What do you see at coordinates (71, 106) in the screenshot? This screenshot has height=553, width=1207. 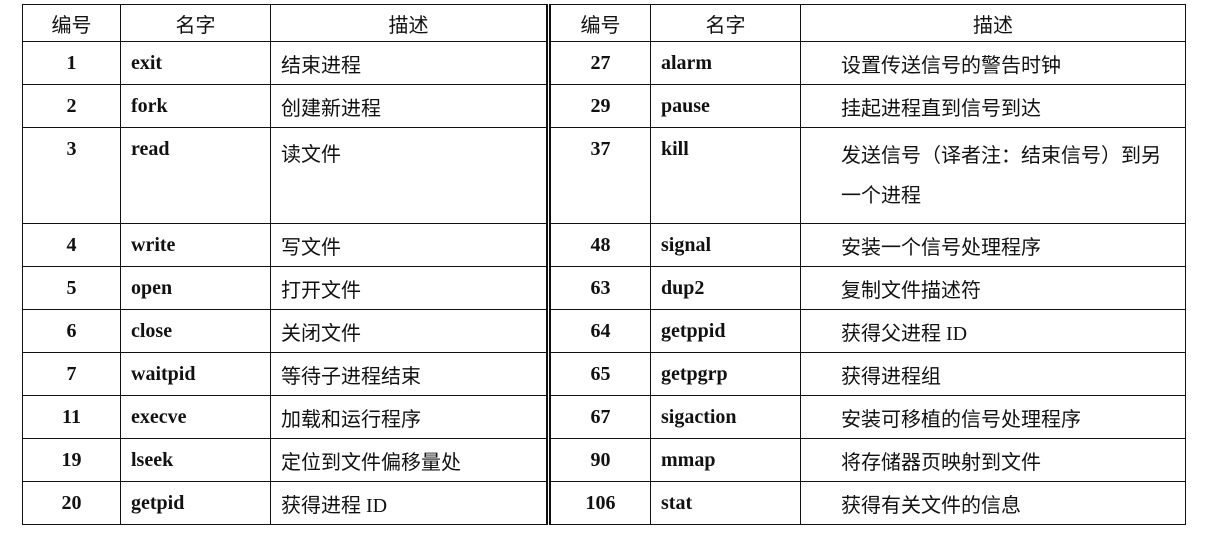 I see `number-cell: 2` at bounding box center [71, 106].